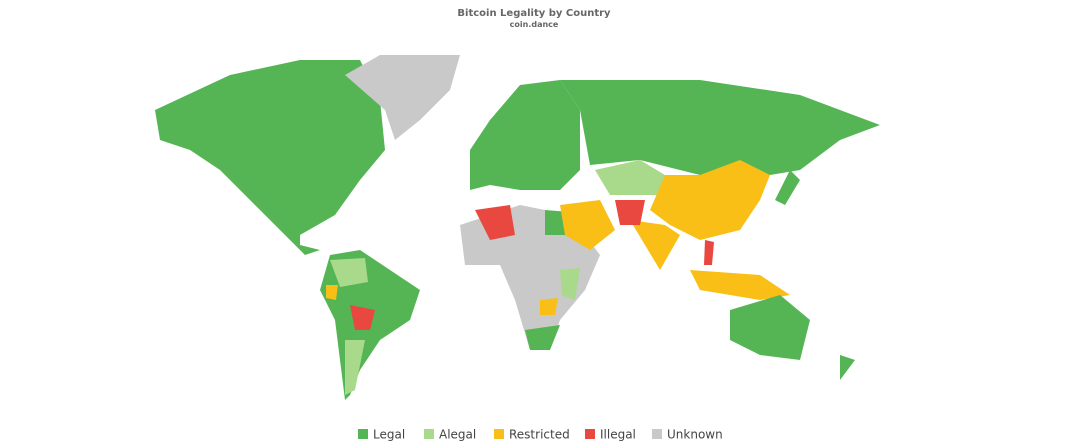 The image size is (1076, 444). Describe the element at coordinates (362, 317) in the screenshot. I see `bolivia` at that location.